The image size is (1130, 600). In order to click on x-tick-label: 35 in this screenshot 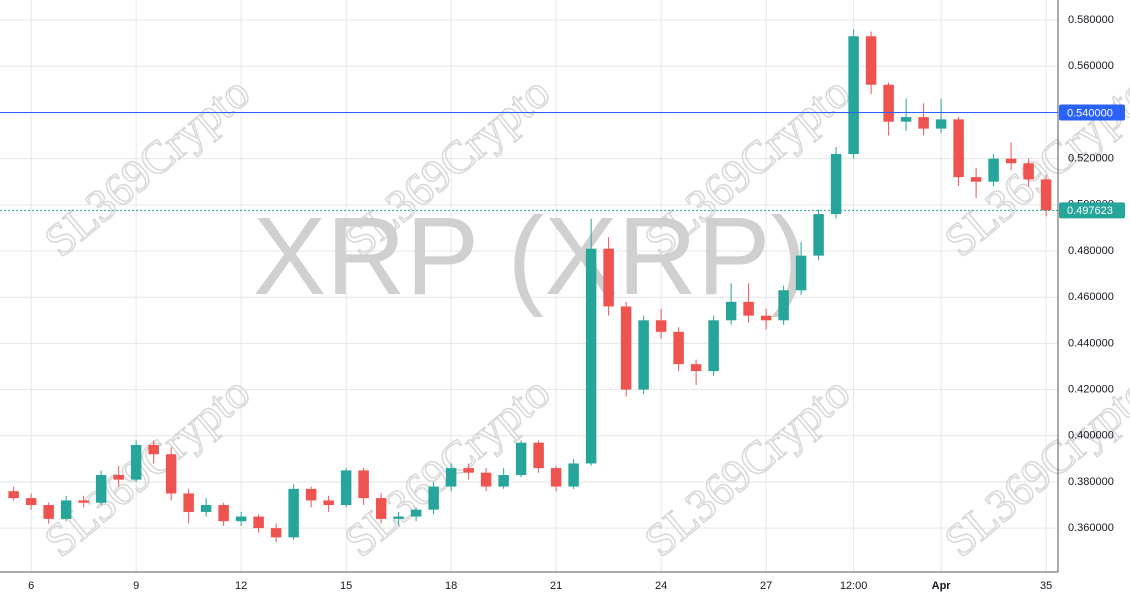, I will do `click(1046, 586)`.